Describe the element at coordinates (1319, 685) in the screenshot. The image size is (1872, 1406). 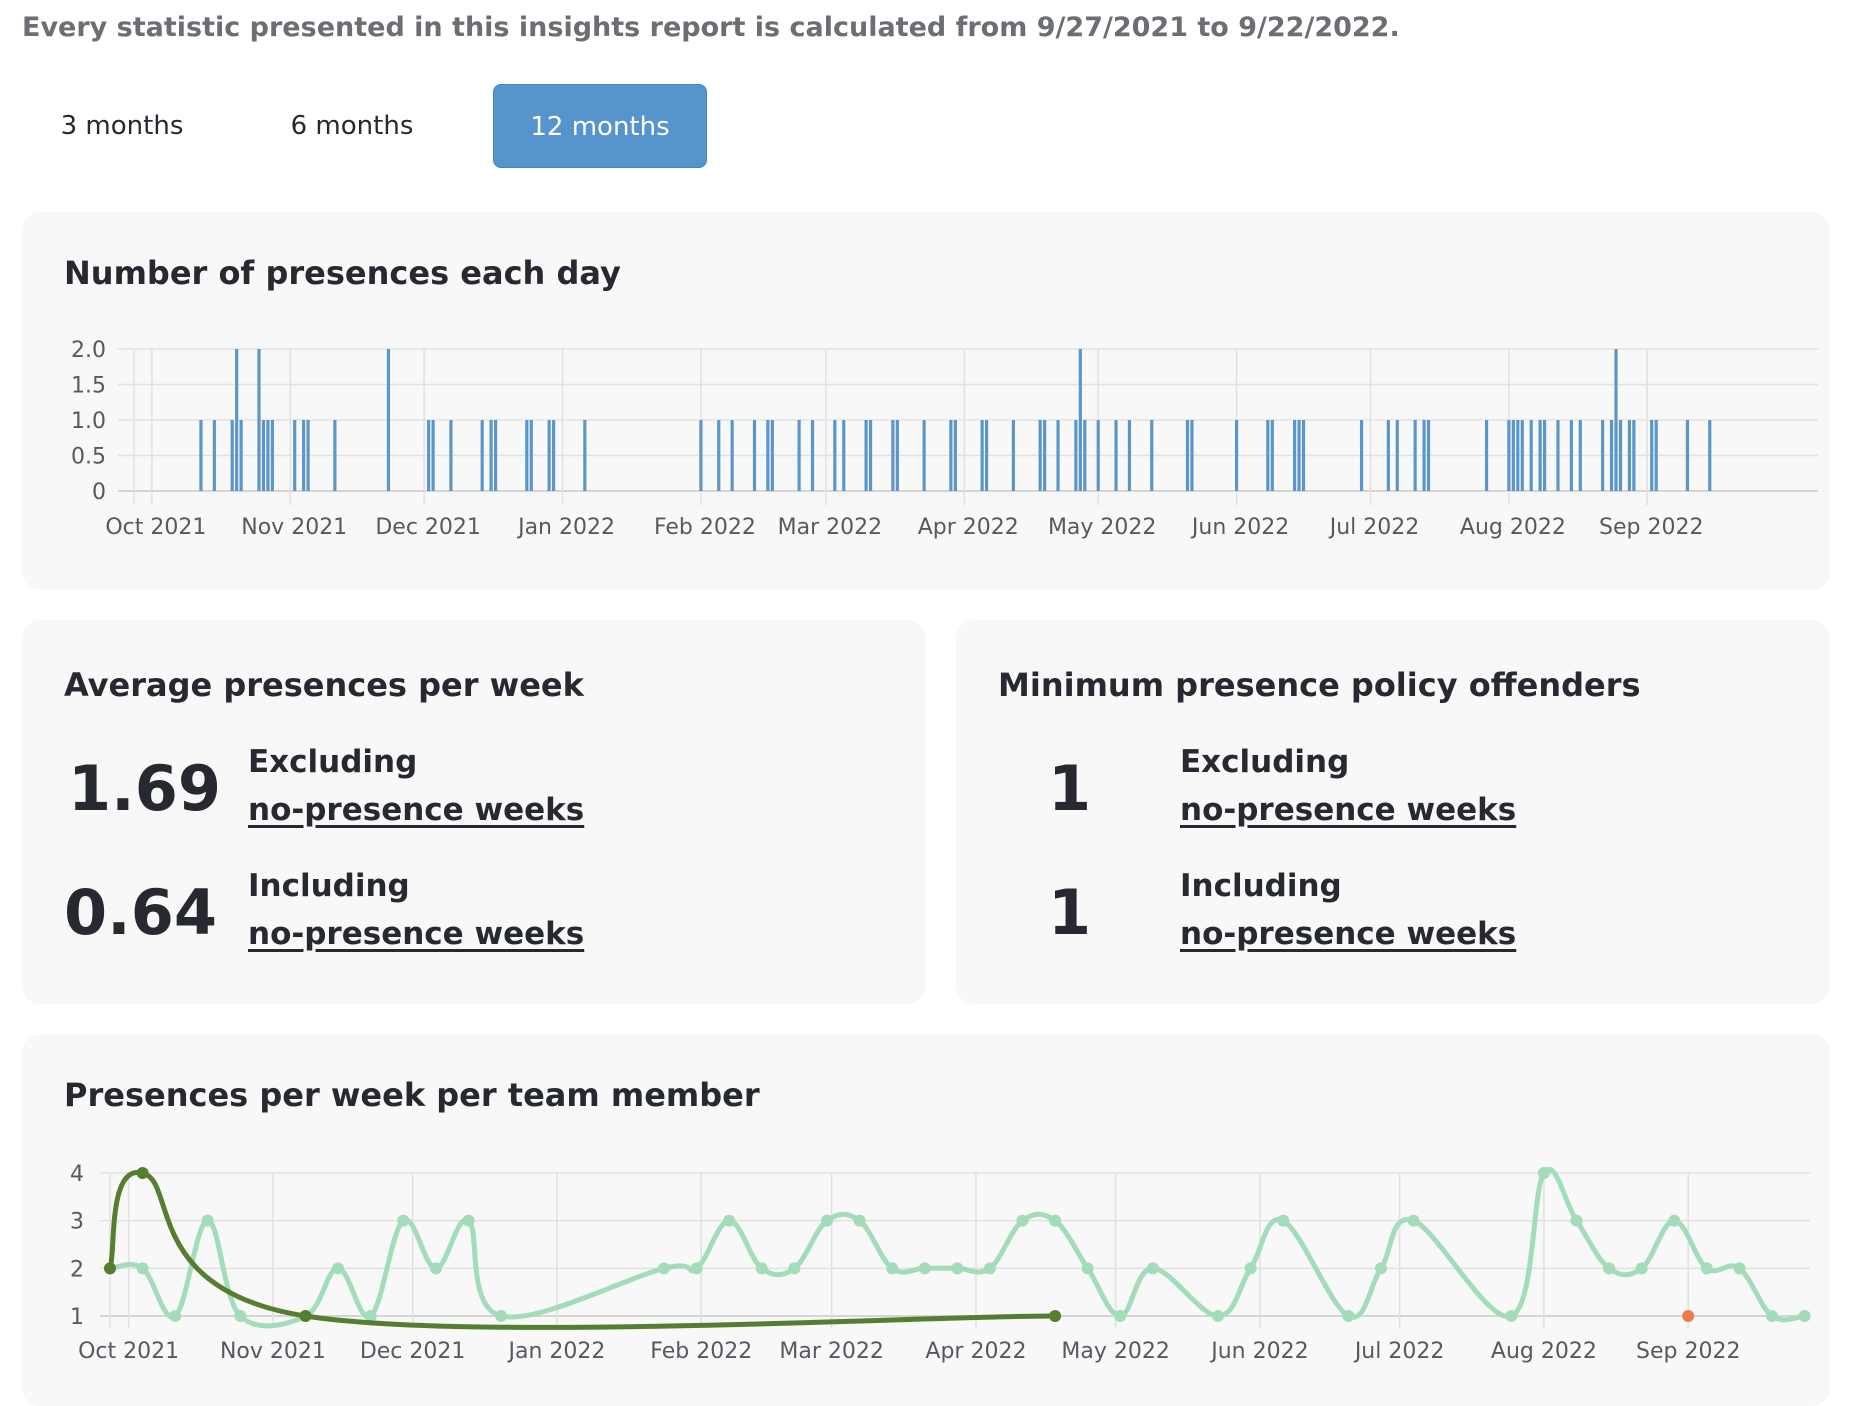
I see `policy-offenders-title: Minimum presence policy offenders` at that location.